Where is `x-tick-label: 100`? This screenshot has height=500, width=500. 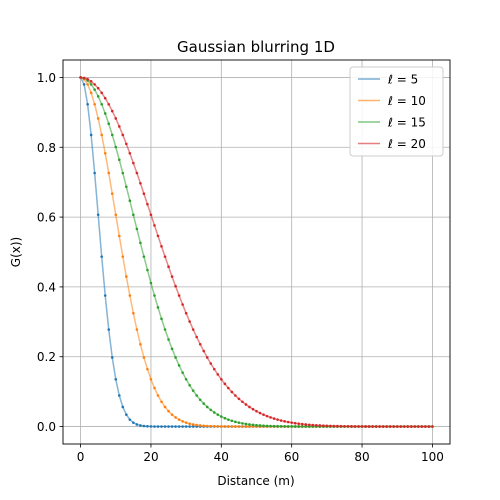
x-tick-label: 100 is located at coordinates (432, 457).